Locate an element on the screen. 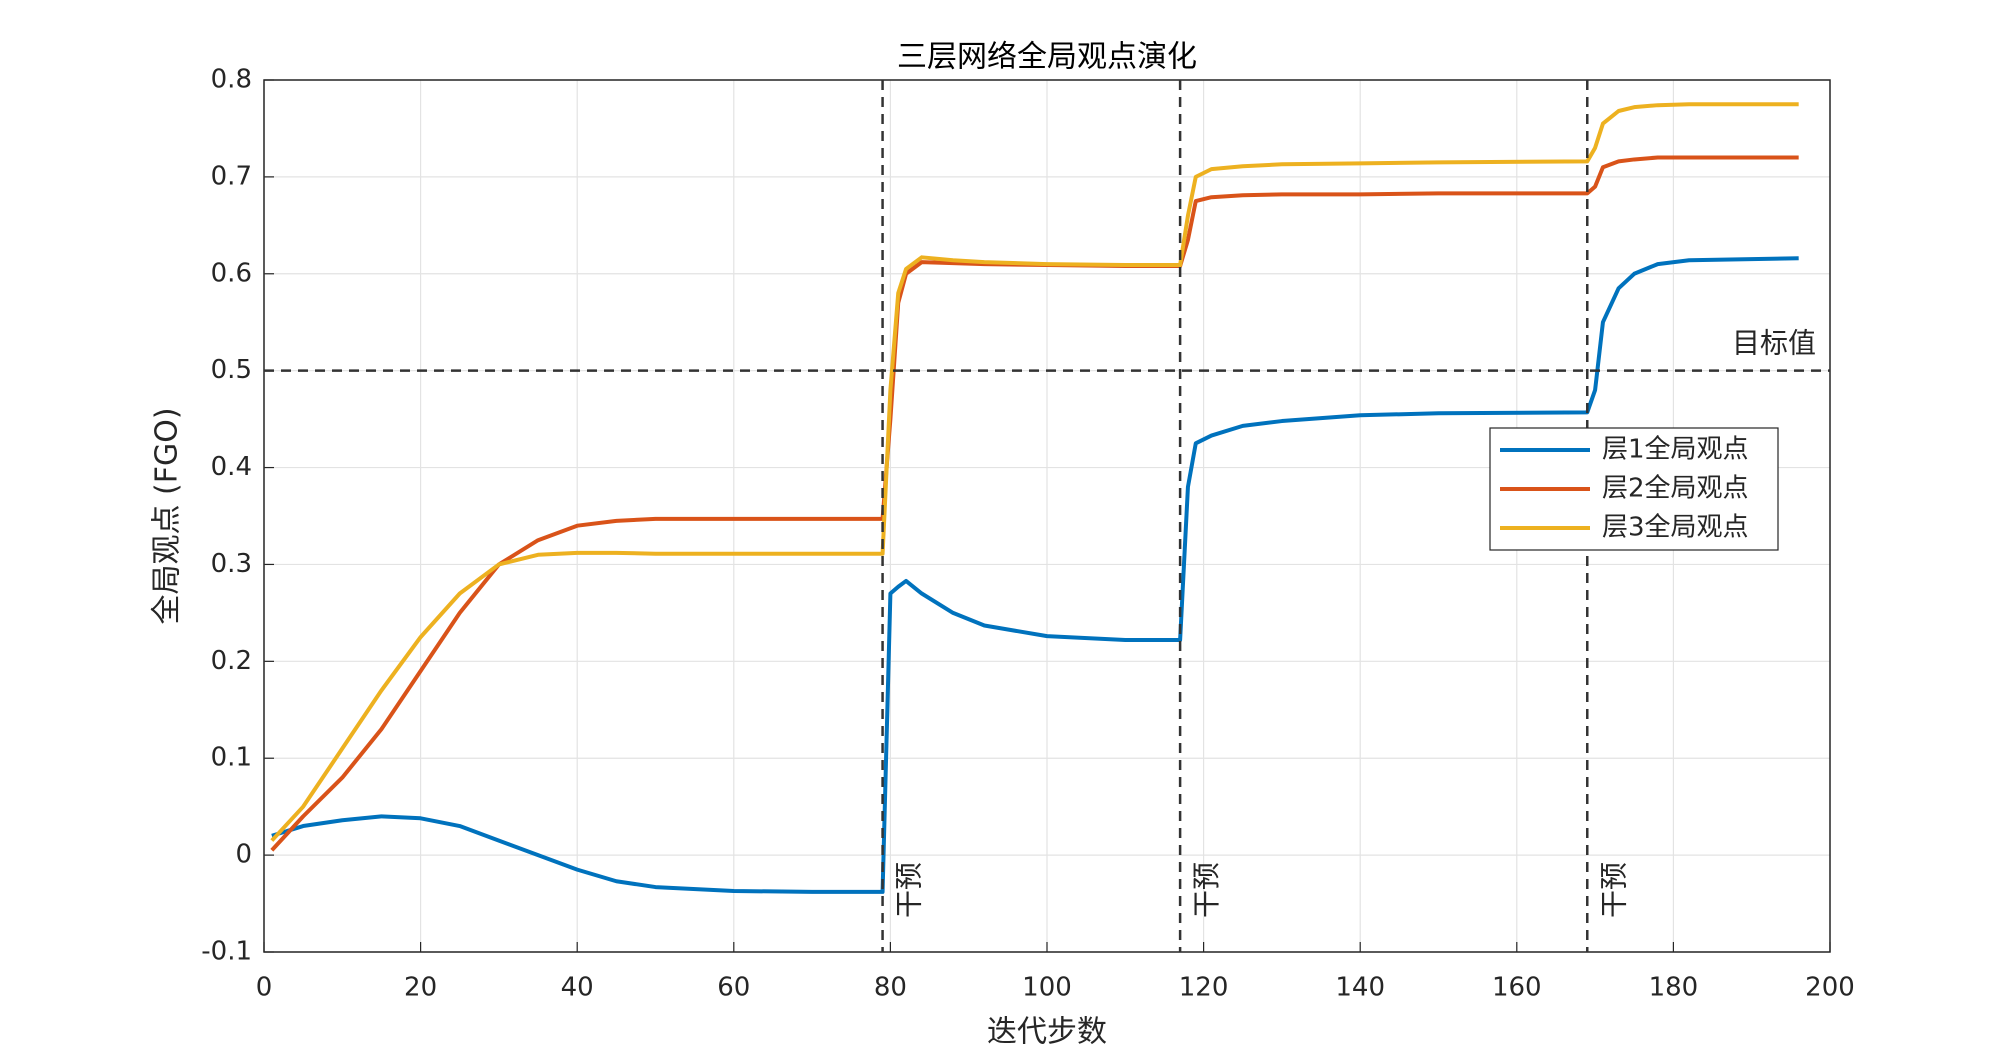  legend-label: 层1全局观点 is located at coordinates (1675, 450).